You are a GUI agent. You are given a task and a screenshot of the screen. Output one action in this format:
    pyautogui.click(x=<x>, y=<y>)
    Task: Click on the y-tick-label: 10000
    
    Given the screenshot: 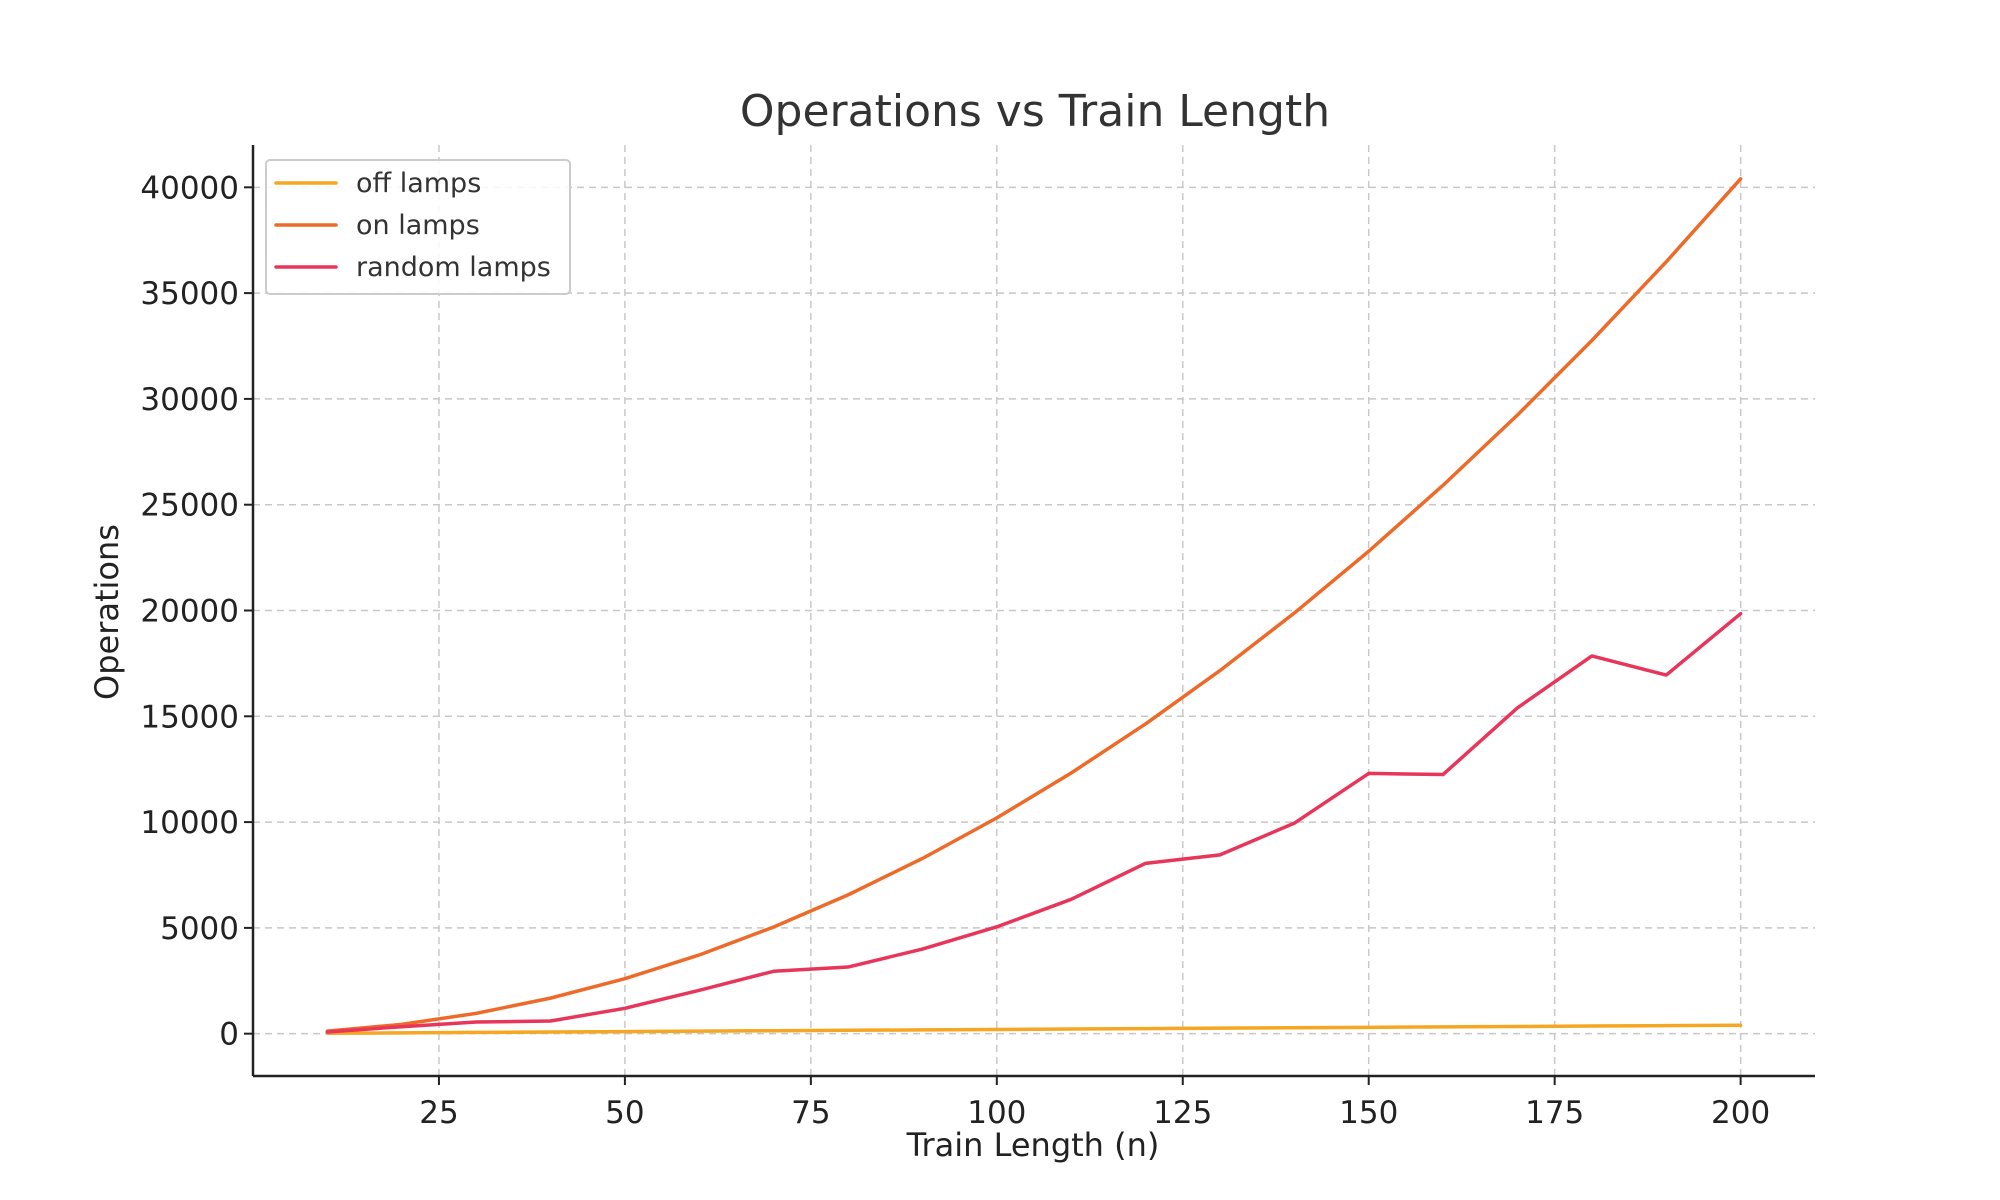 What is the action you would take?
    pyautogui.click(x=189, y=823)
    